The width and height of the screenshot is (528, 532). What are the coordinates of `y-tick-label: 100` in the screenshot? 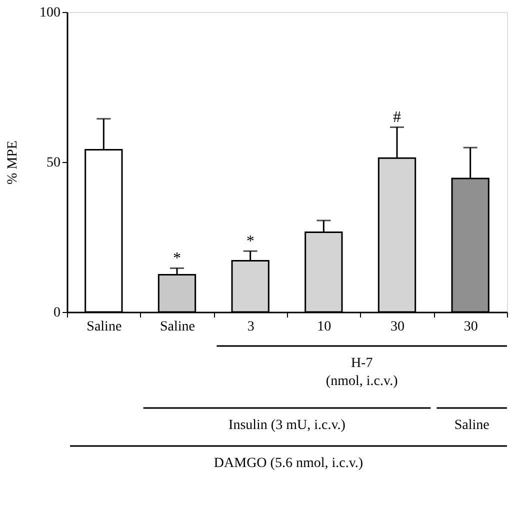 It's located at (50, 13).